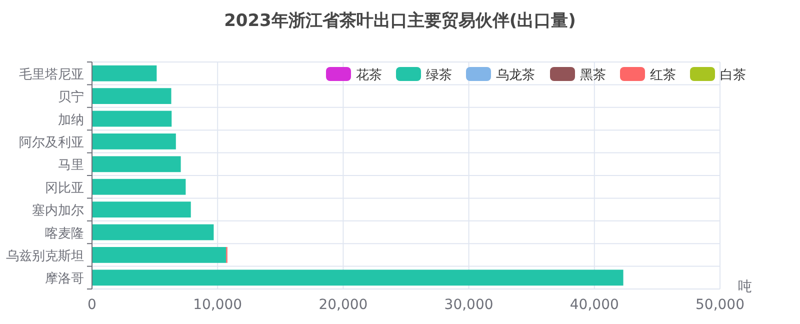  What do you see at coordinates (71, 166) in the screenshot?
I see `y-tick-label: 马里` at bounding box center [71, 166].